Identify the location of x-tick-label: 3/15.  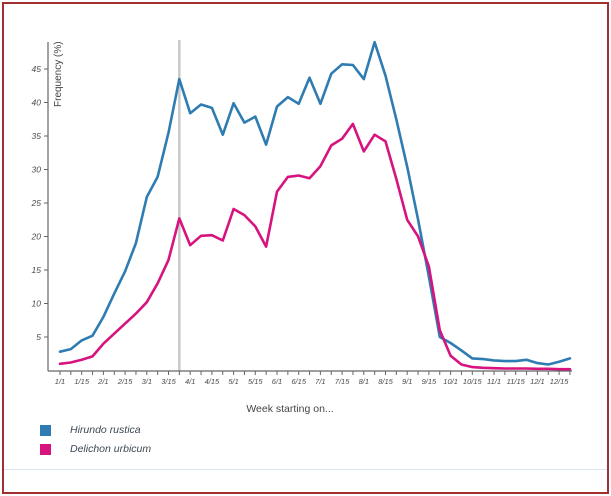
(168, 381).